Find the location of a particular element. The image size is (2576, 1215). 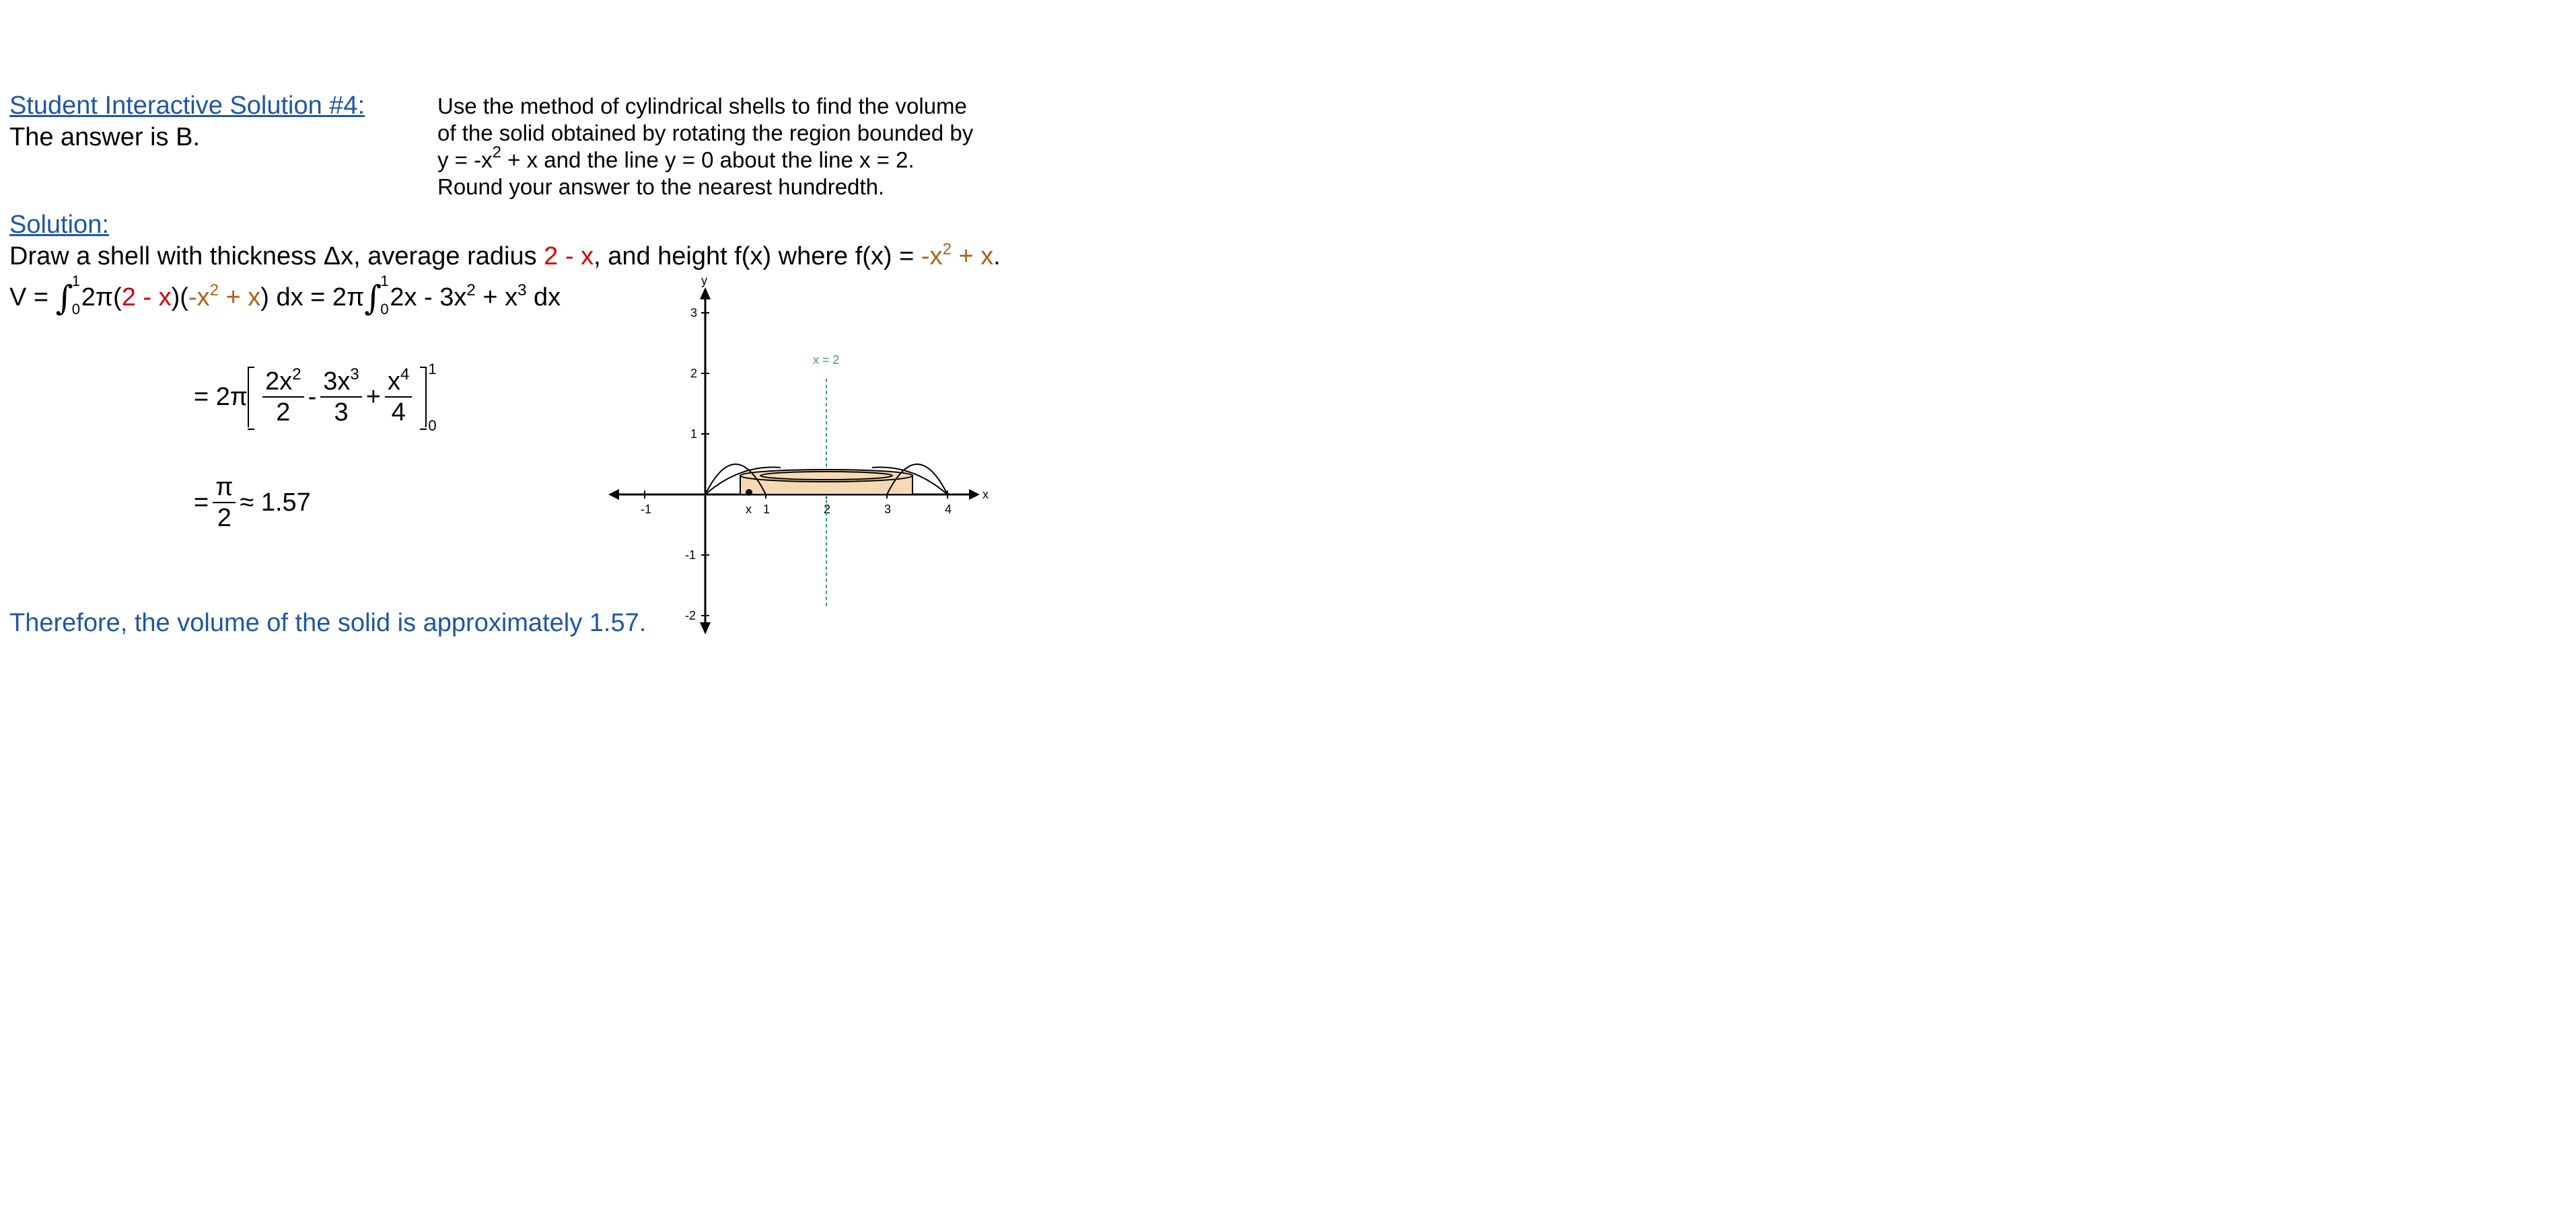

page-title: Student Interactive Solution #4: is located at coordinates (187, 105).